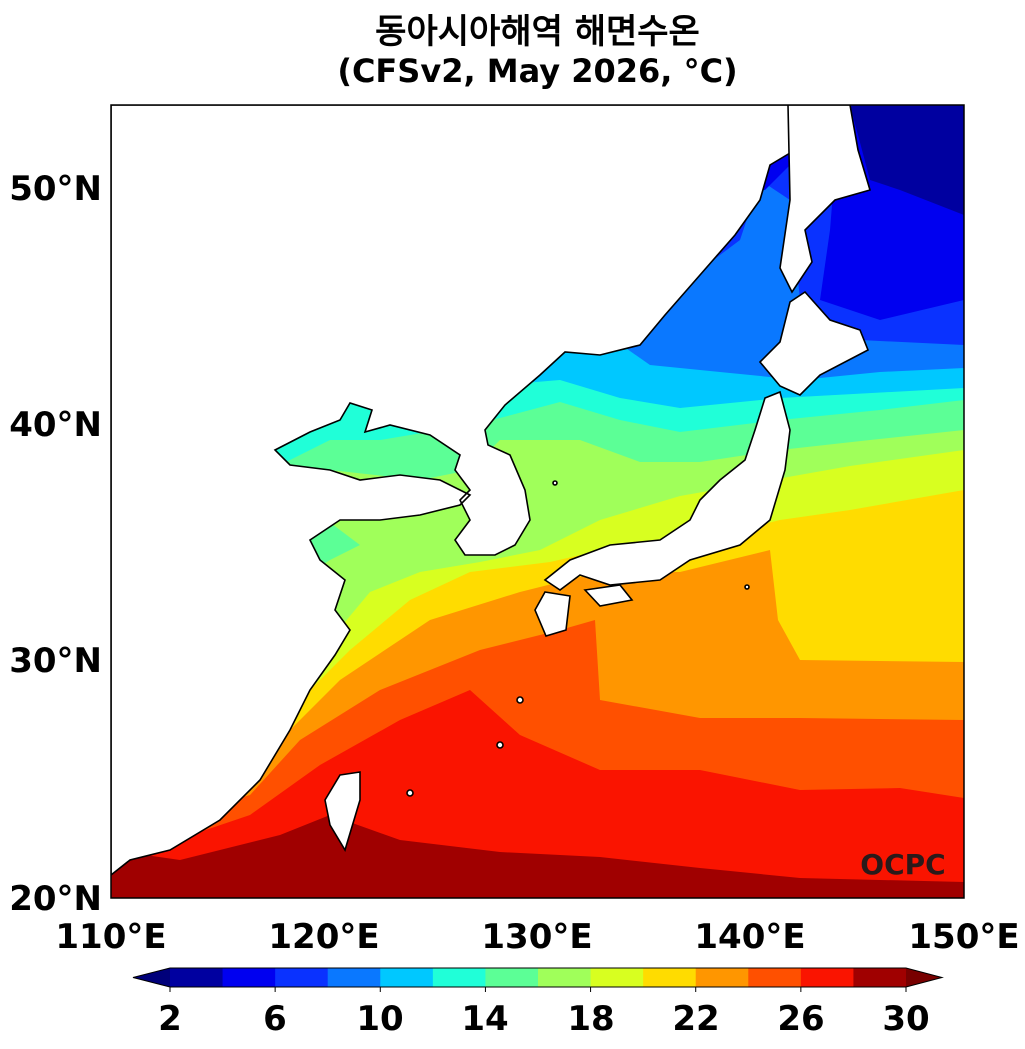 This screenshot has height=1049, width=1025. I want to click on kyushu, so click(552, 614).